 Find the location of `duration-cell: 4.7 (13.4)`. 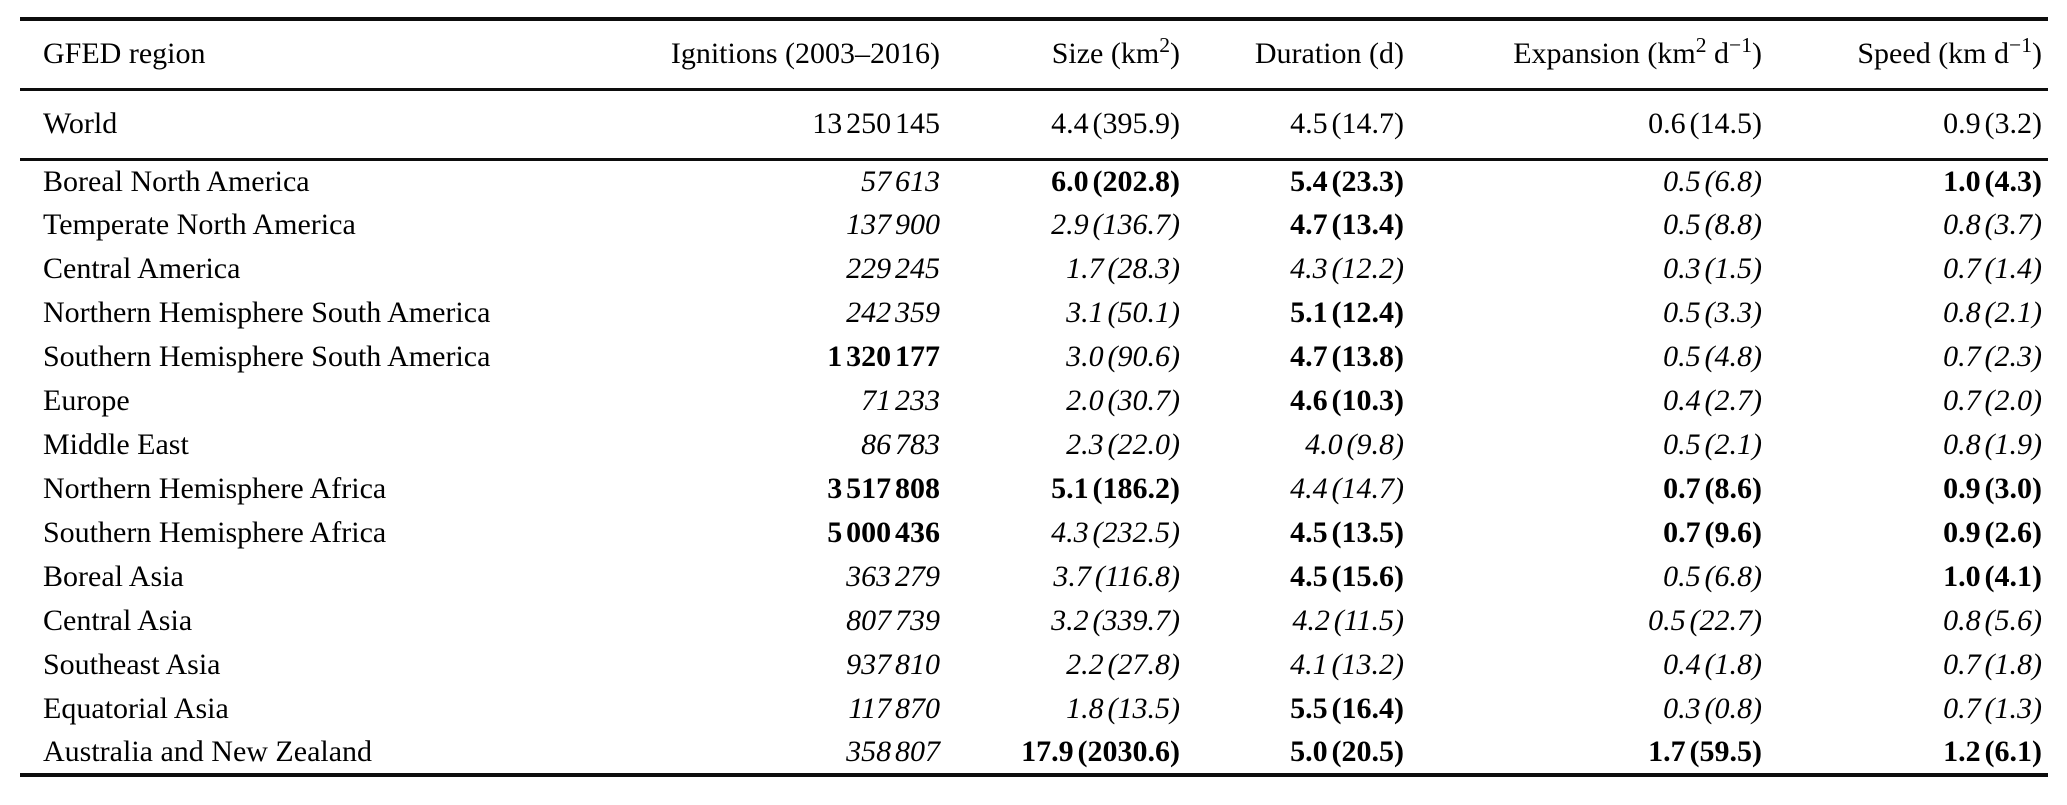

duration-cell: 4.7 (13.4) is located at coordinates (1347, 224).